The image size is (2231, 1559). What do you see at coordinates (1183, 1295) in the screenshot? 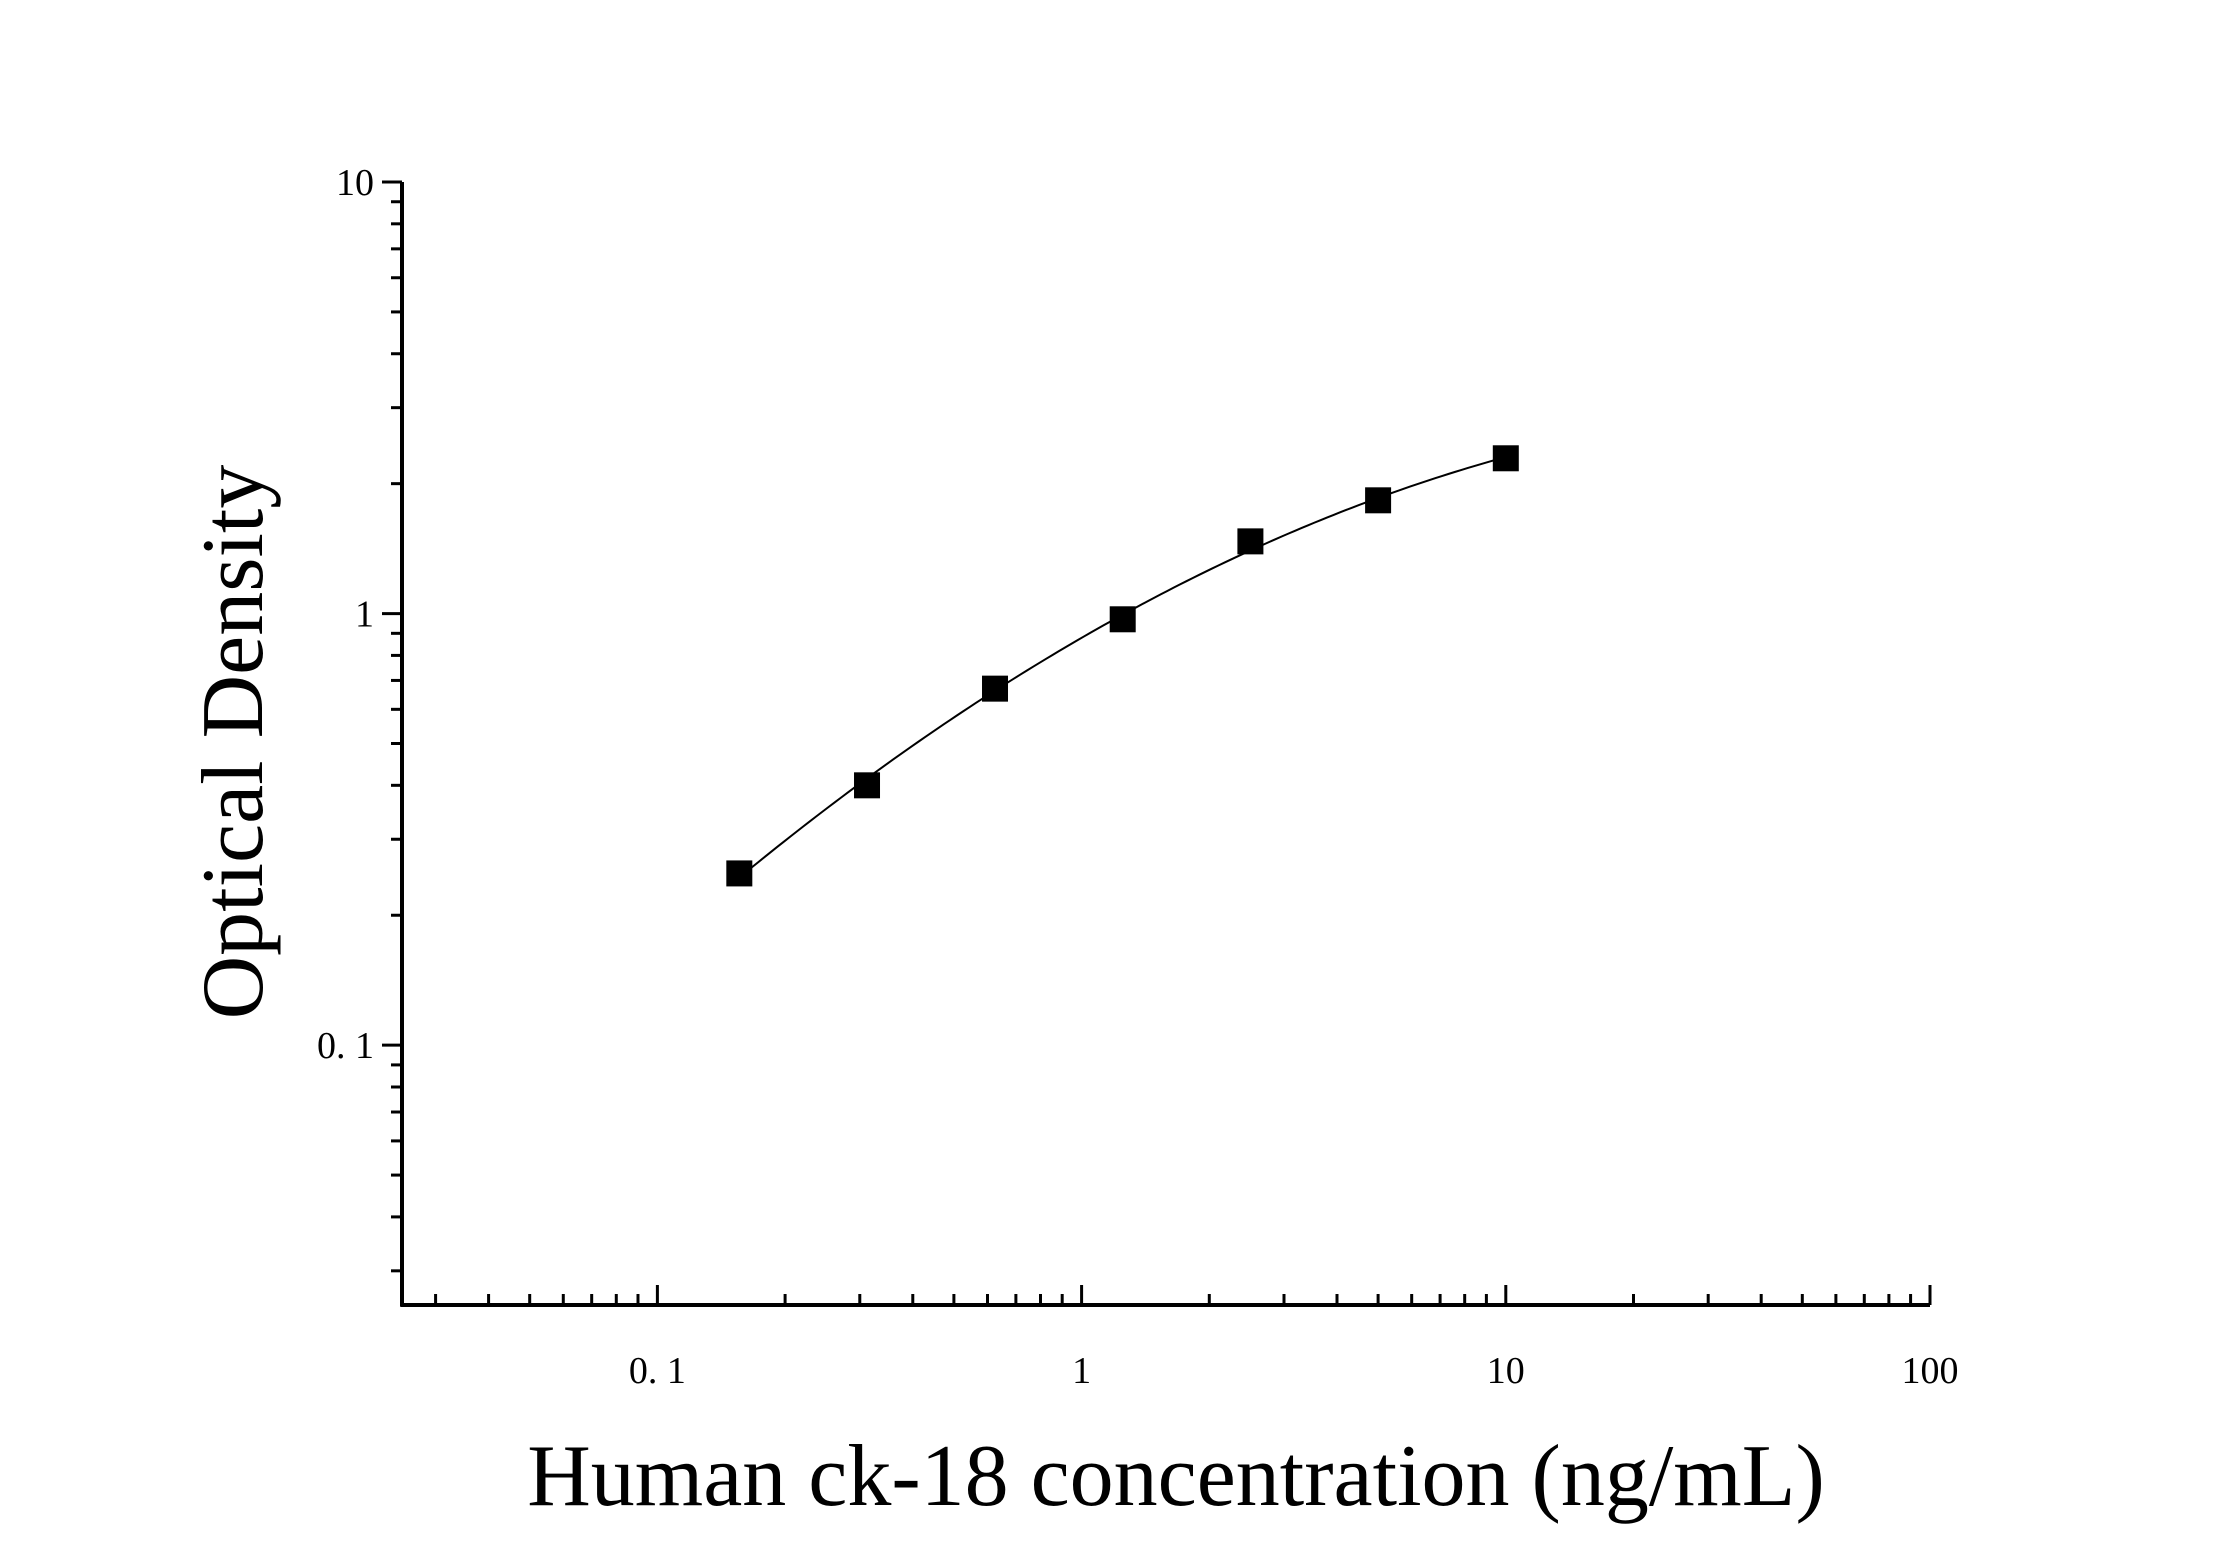
I see `x-axis-ticks` at bounding box center [1183, 1295].